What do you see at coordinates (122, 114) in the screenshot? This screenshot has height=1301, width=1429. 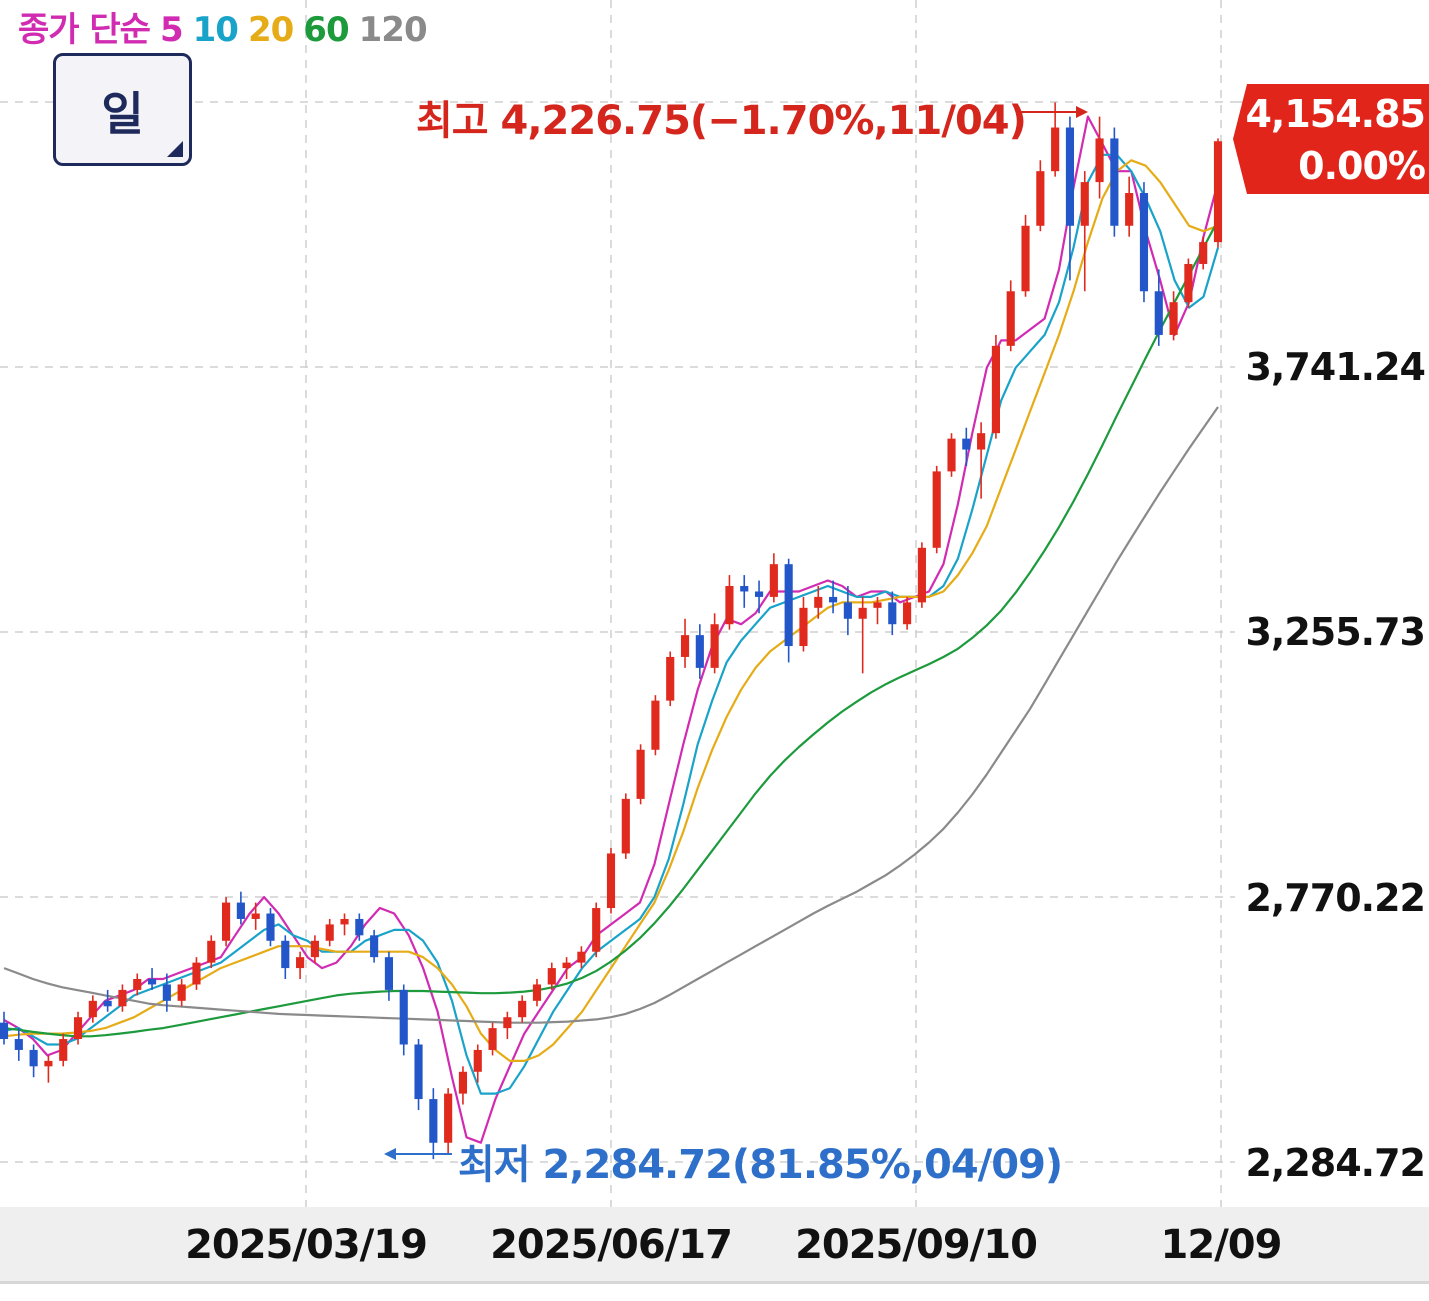 I see `period-label: 일` at bounding box center [122, 114].